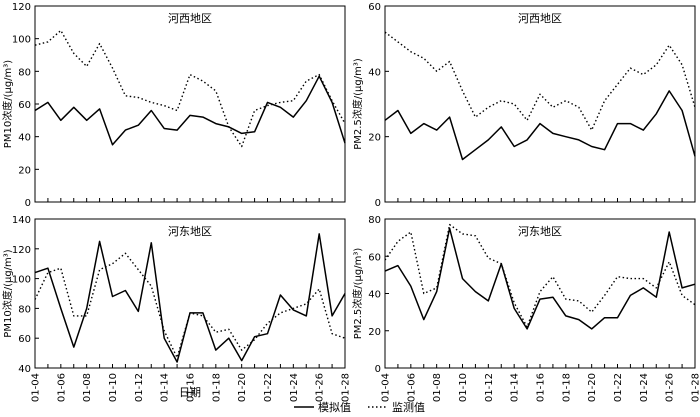 This screenshot has height=417, width=700. I want to click on legend: 模拟值 监测值, so click(359, 407).